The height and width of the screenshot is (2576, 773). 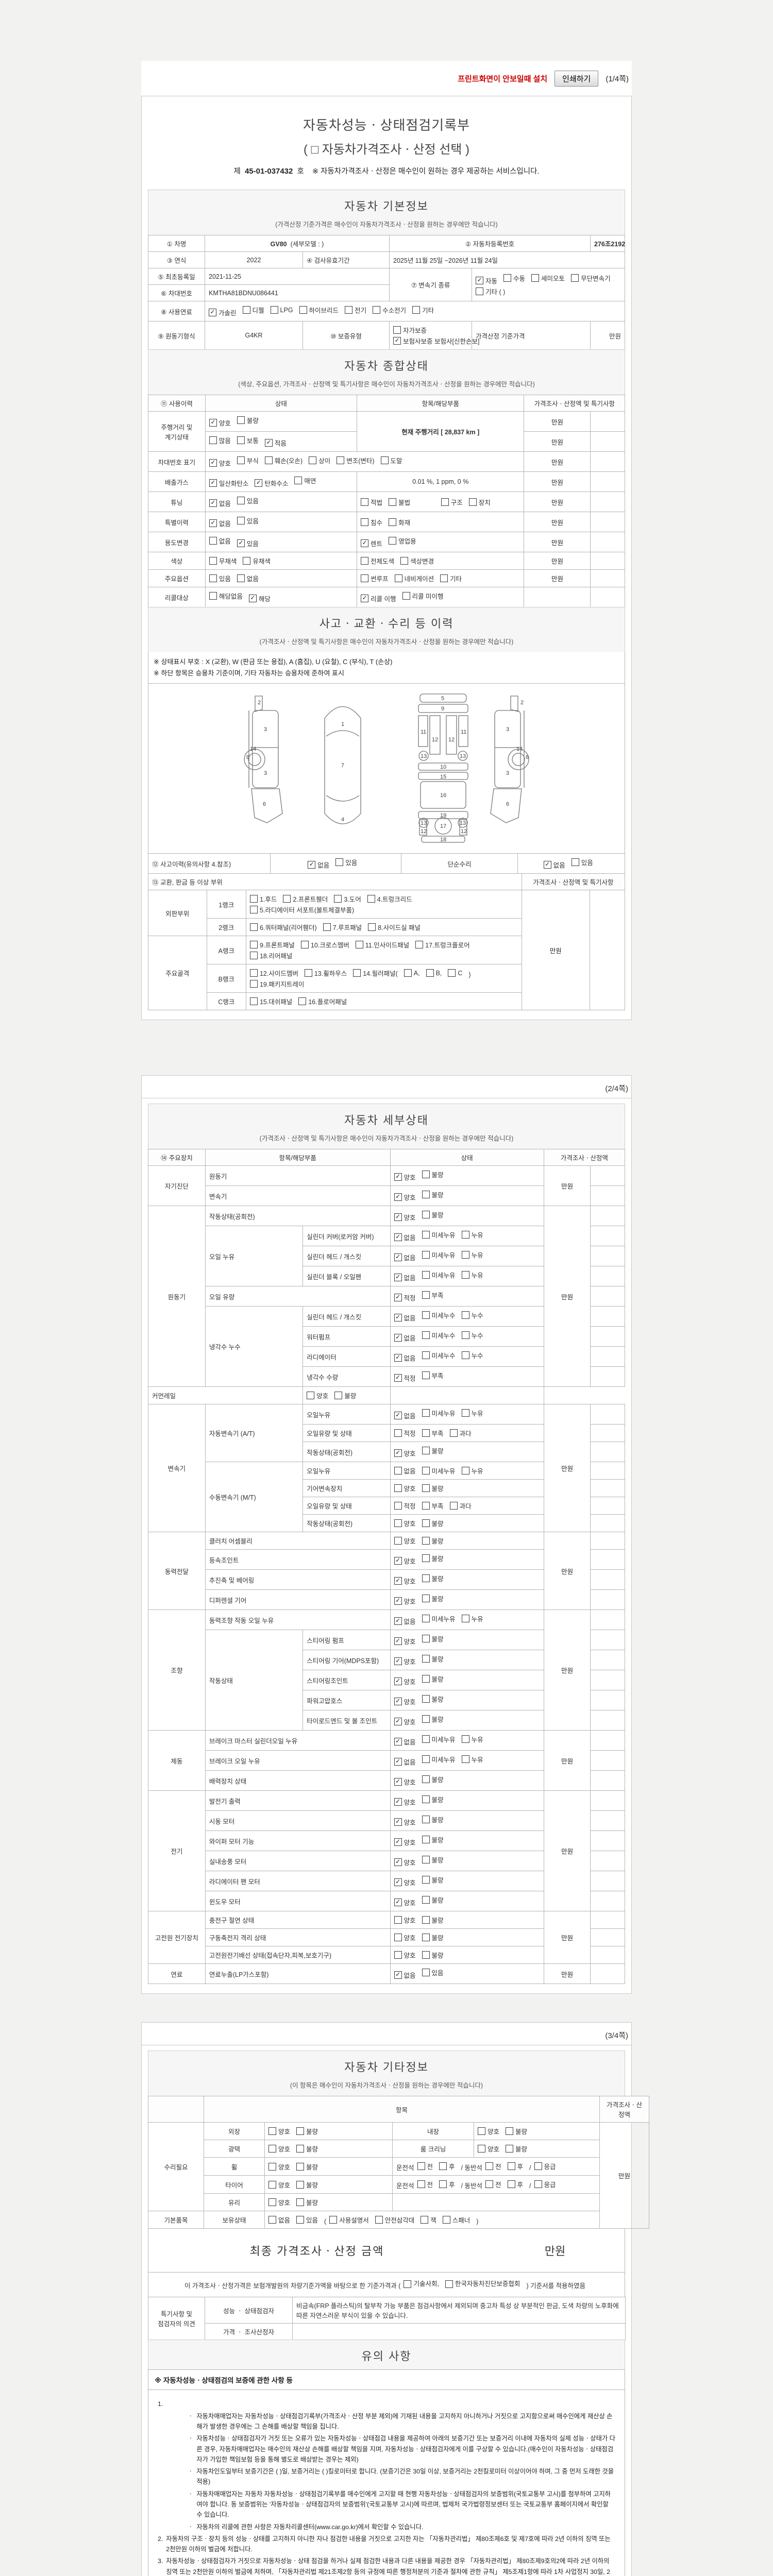 I want to click on checkbox-option: 구조, so click(x=452, y=502).